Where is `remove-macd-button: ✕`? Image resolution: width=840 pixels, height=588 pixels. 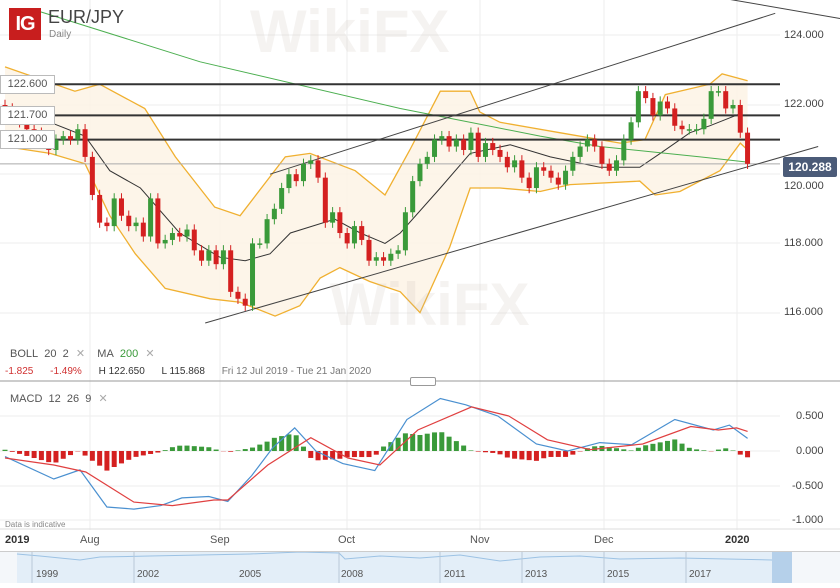 remove-macd-button: ✕ is located at coordinates (102, 399).